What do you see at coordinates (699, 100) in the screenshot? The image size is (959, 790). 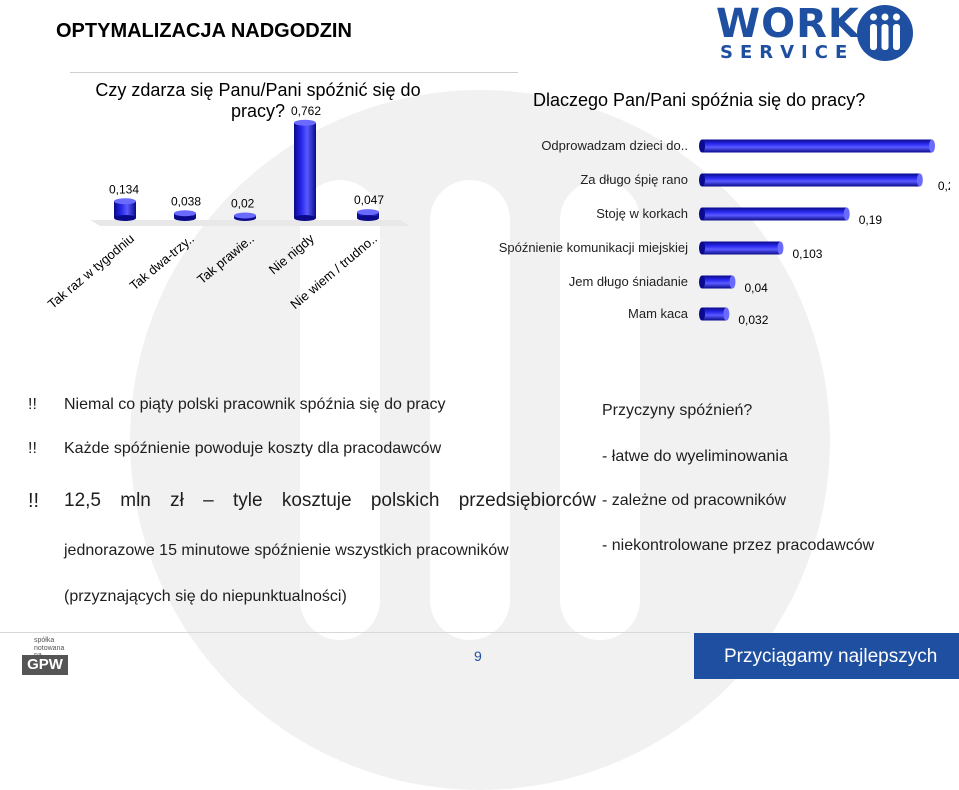 I see `chart-right-title: Dlaczego Pan/Pani spóźnia się do pracy?` at bounding box center [699, 100].